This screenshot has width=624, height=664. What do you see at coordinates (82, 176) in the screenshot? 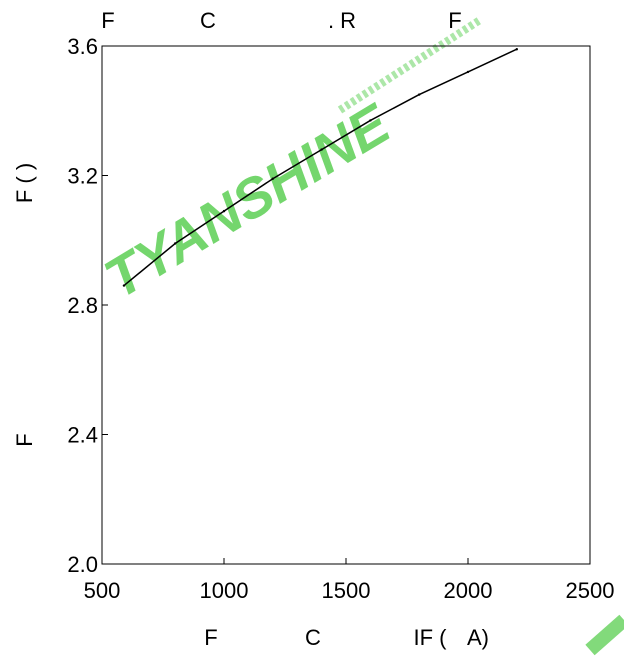
I see `y-tick-label: 3.2` at bounding box center [82, 176].